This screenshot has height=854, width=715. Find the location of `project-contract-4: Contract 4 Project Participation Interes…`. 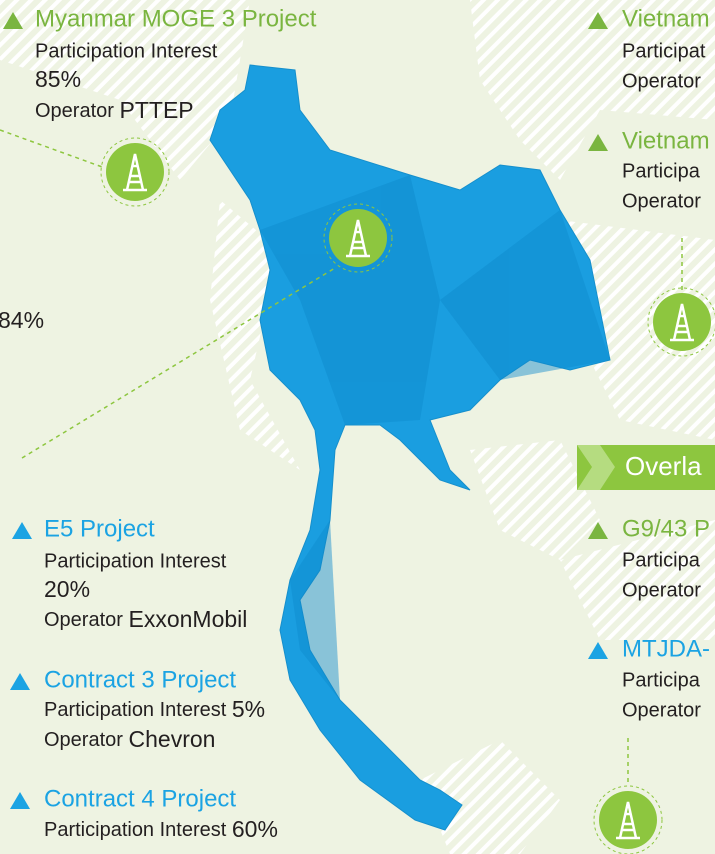

project-contract-4: Contract 4 Project Participation Interes… is located at coordinates (161, 813).